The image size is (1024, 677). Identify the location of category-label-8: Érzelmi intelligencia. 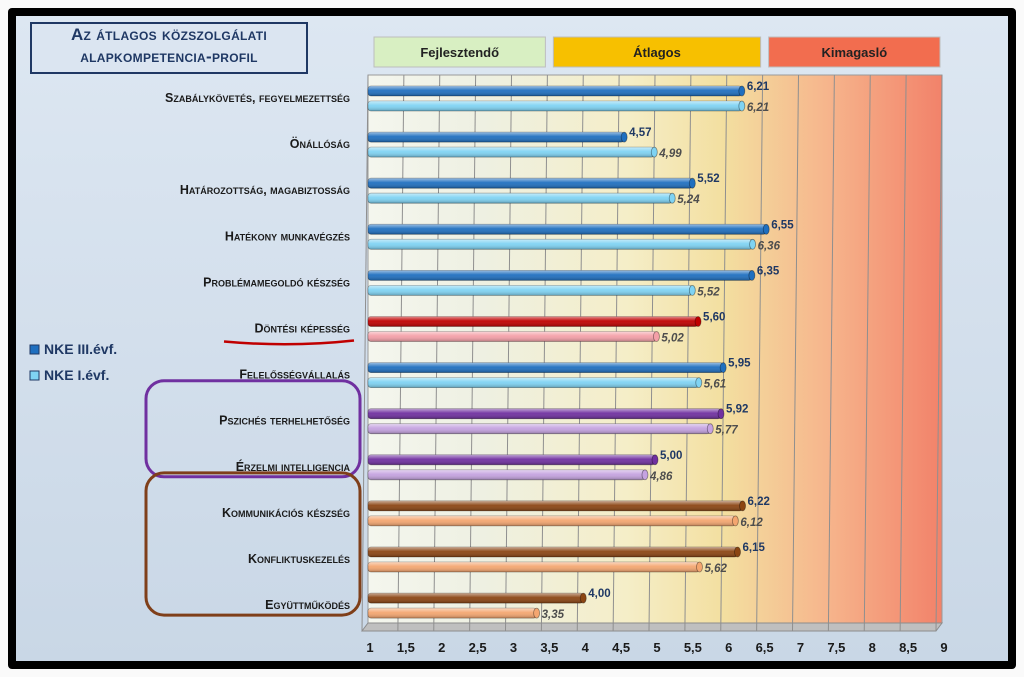
(293, 466).